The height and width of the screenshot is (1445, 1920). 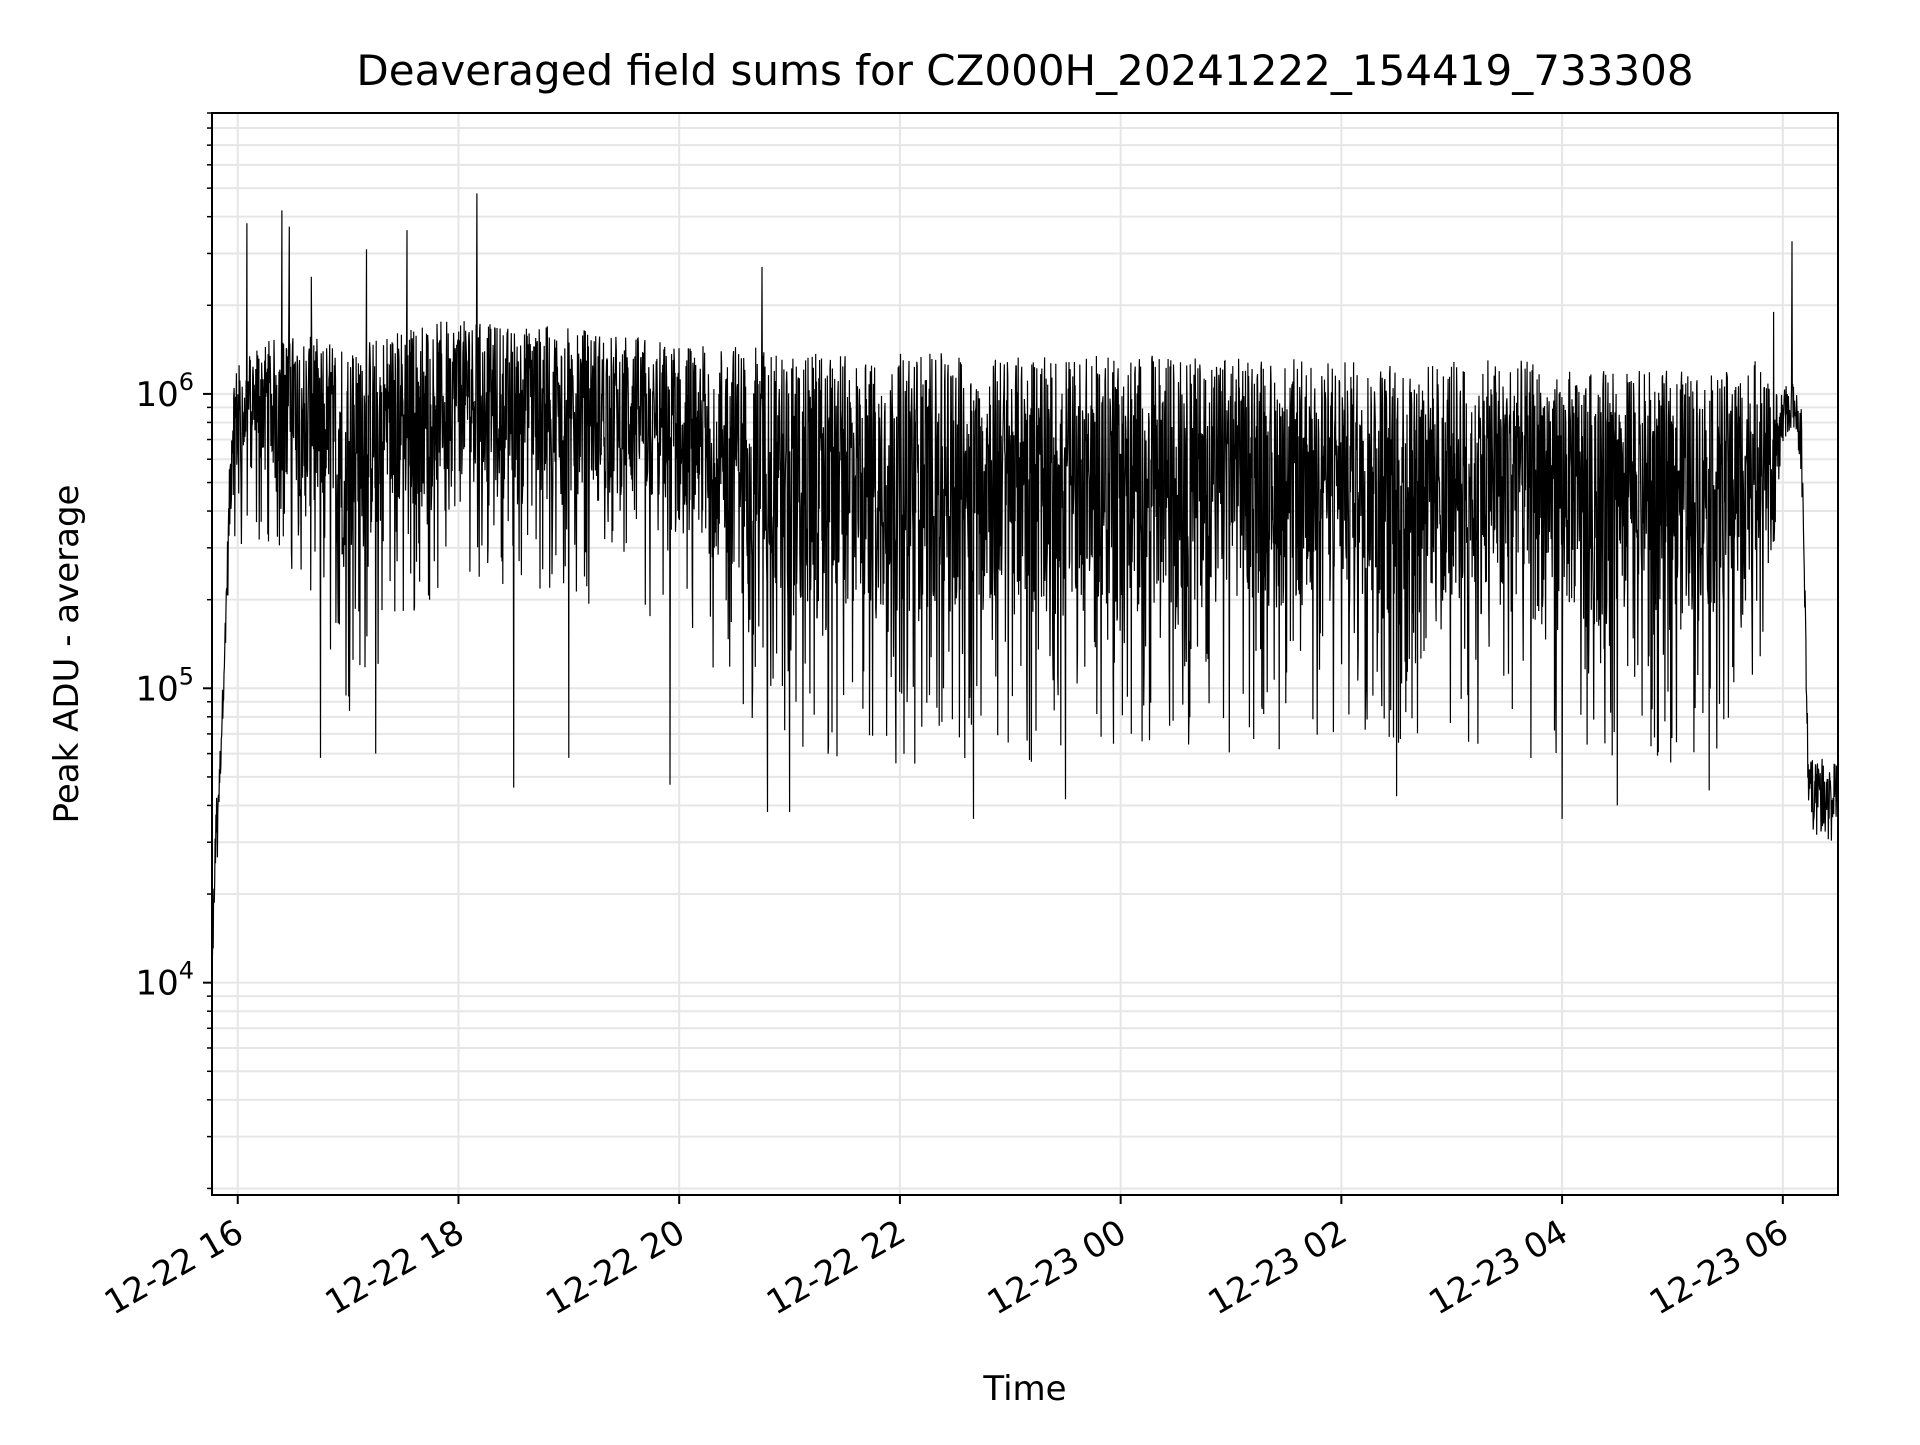 I want to click on y-tick-label: 10⁵, so click(x=164, y=685).